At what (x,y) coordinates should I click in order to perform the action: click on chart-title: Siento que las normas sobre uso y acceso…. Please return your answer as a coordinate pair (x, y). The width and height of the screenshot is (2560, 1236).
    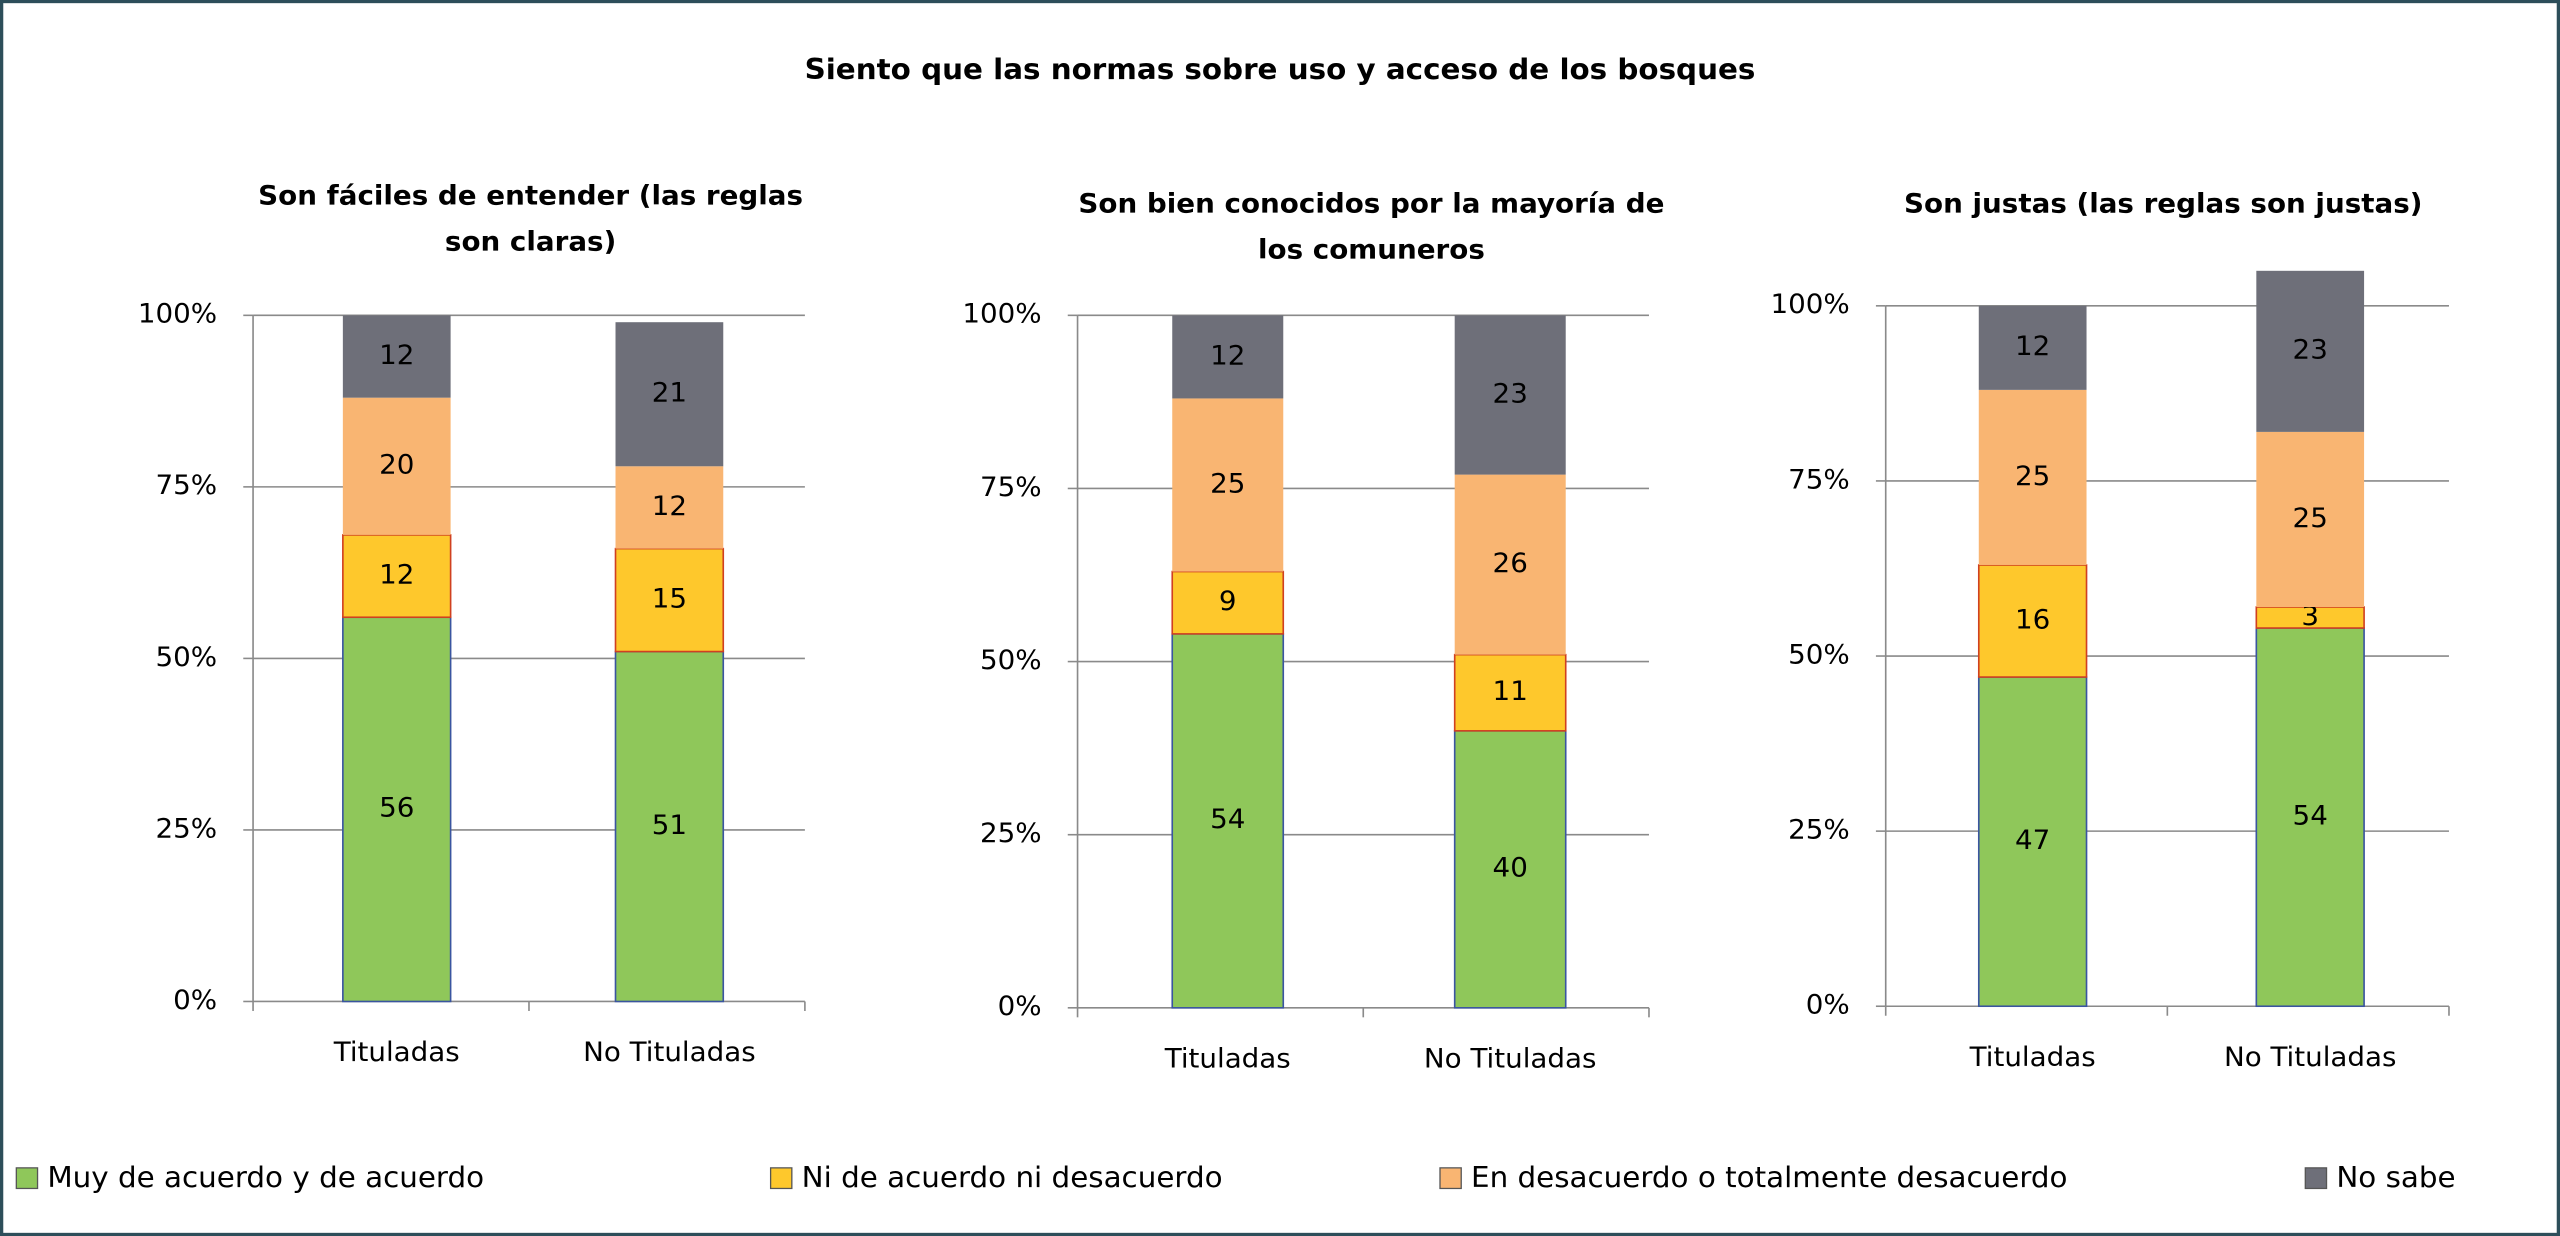
    Looking at the image, I should click on (1280, 69).